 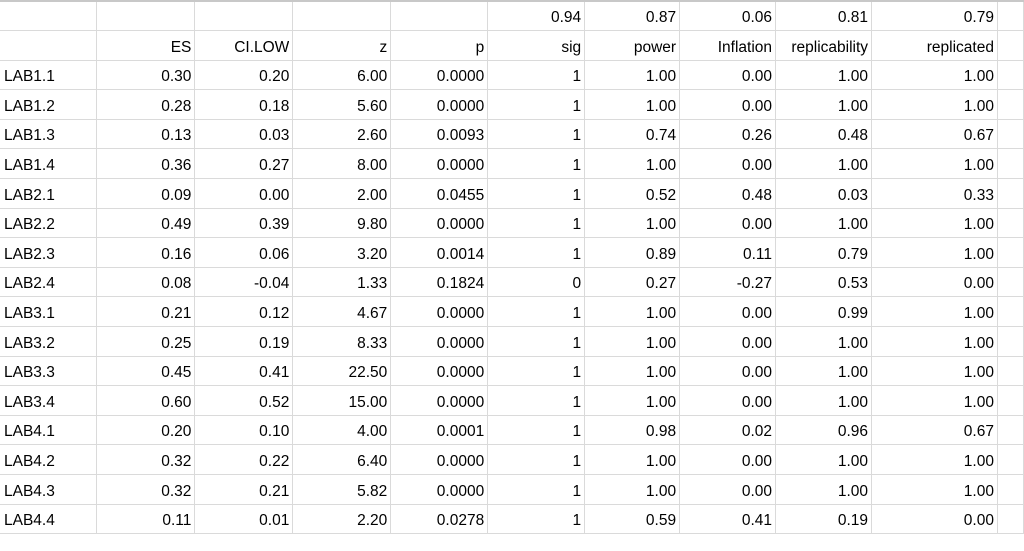 I want to click on cell: 0.22, so click(x=244, y=459).